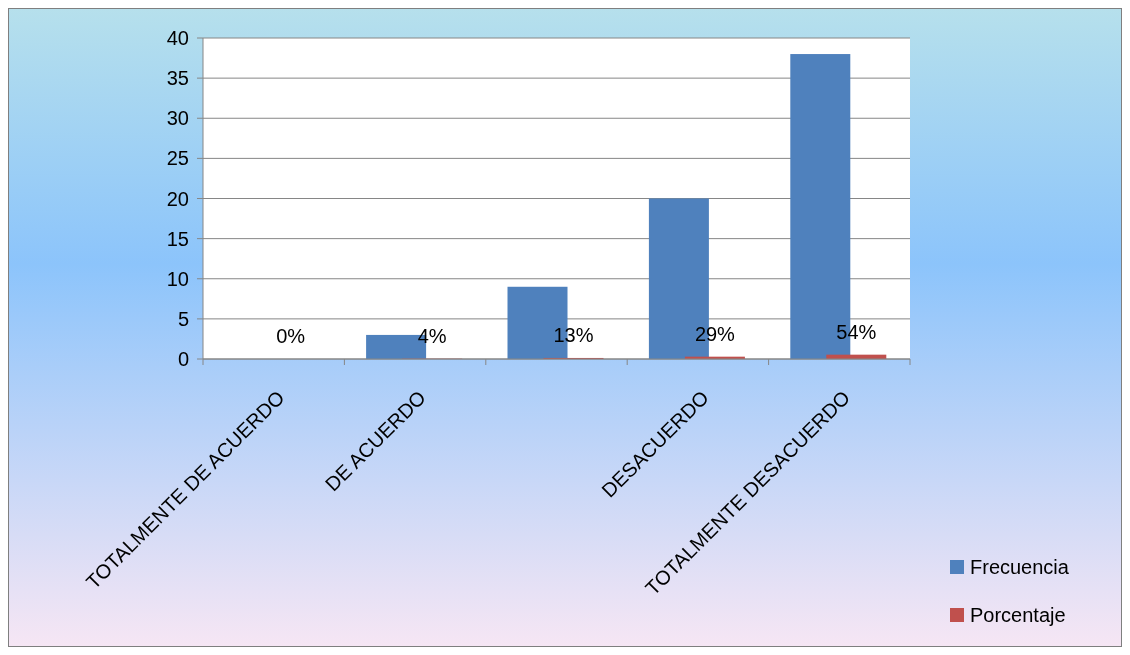  I want to click on data-label: 0%, so click(291, 336).